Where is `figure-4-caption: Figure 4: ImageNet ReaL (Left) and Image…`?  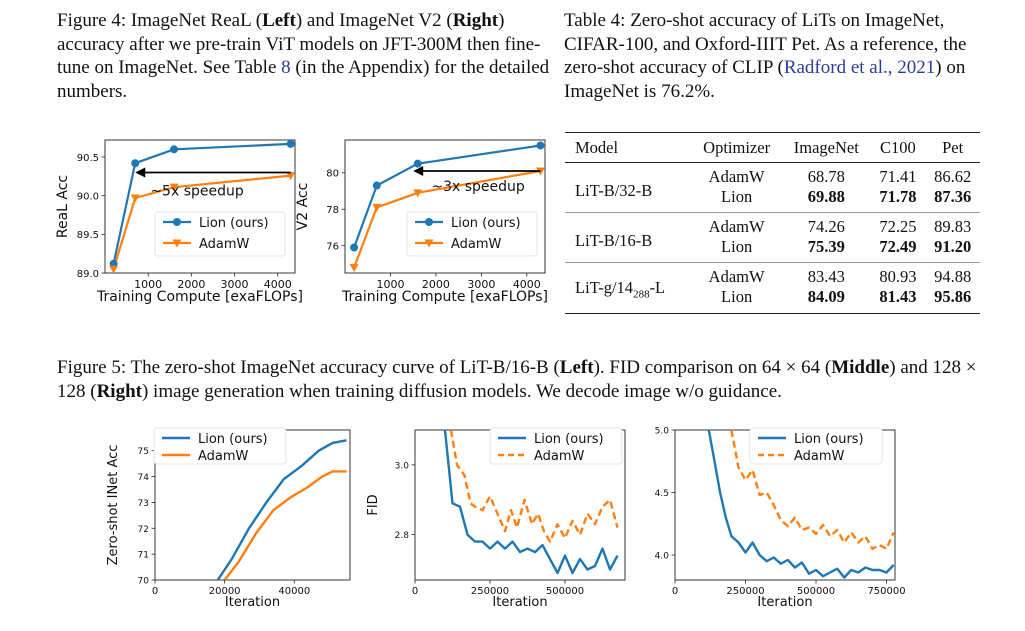
figure-4-caption: Figure 4: ImageNet ReaL (Left) and Image… is located at coordinates (303, 56).